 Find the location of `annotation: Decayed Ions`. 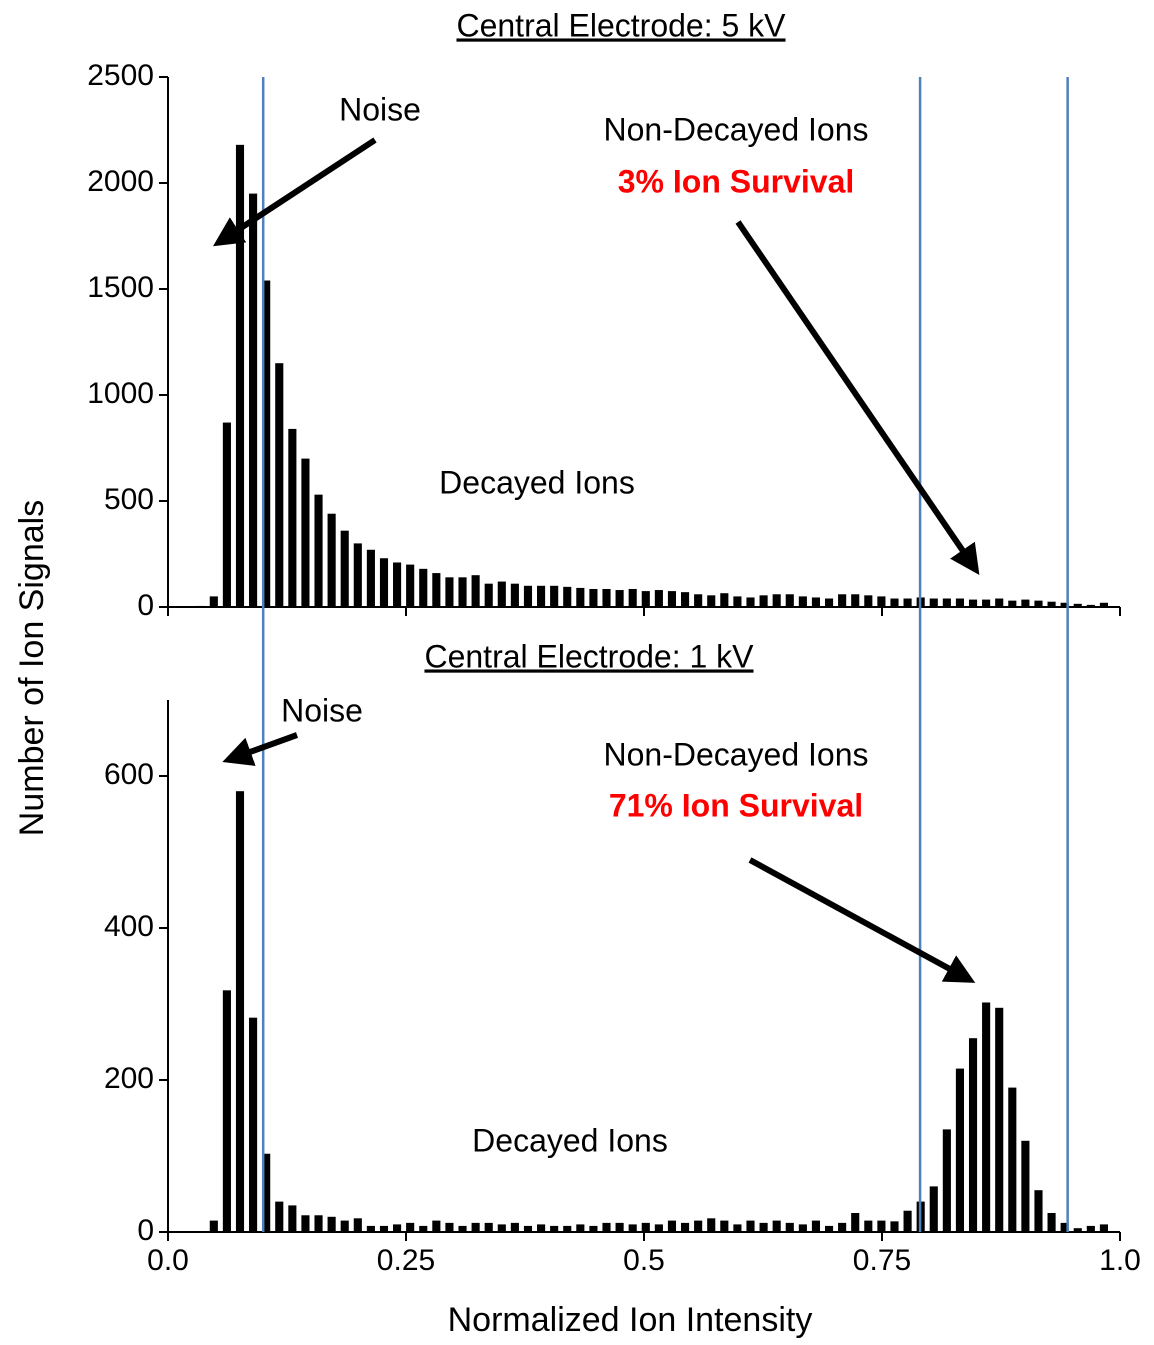

annotation: Decayed Ions is located at coordinates (570, 1140).